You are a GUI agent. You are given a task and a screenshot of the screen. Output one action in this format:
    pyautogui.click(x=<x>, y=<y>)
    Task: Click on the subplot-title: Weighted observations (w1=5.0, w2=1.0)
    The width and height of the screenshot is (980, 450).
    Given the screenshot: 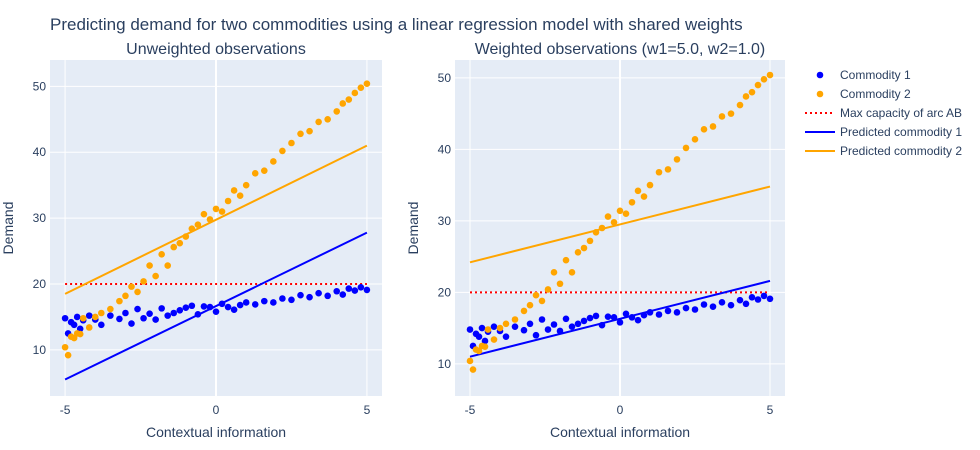 What is the action you would take?
    pyautogui.click(x=620, y=49)
    